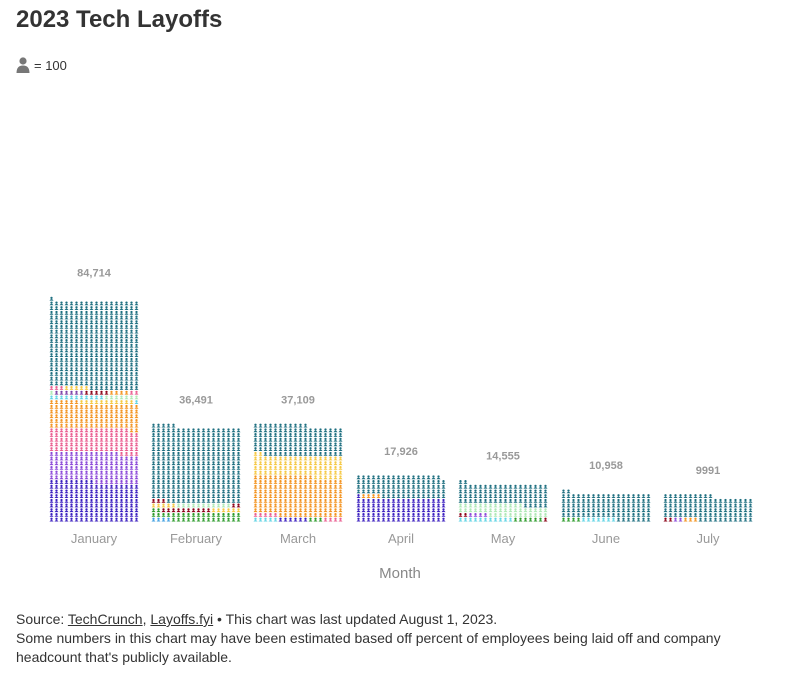 This screenshot has height=685, width=800. I want to click on total-label-july: 9991, so click(708, 471).